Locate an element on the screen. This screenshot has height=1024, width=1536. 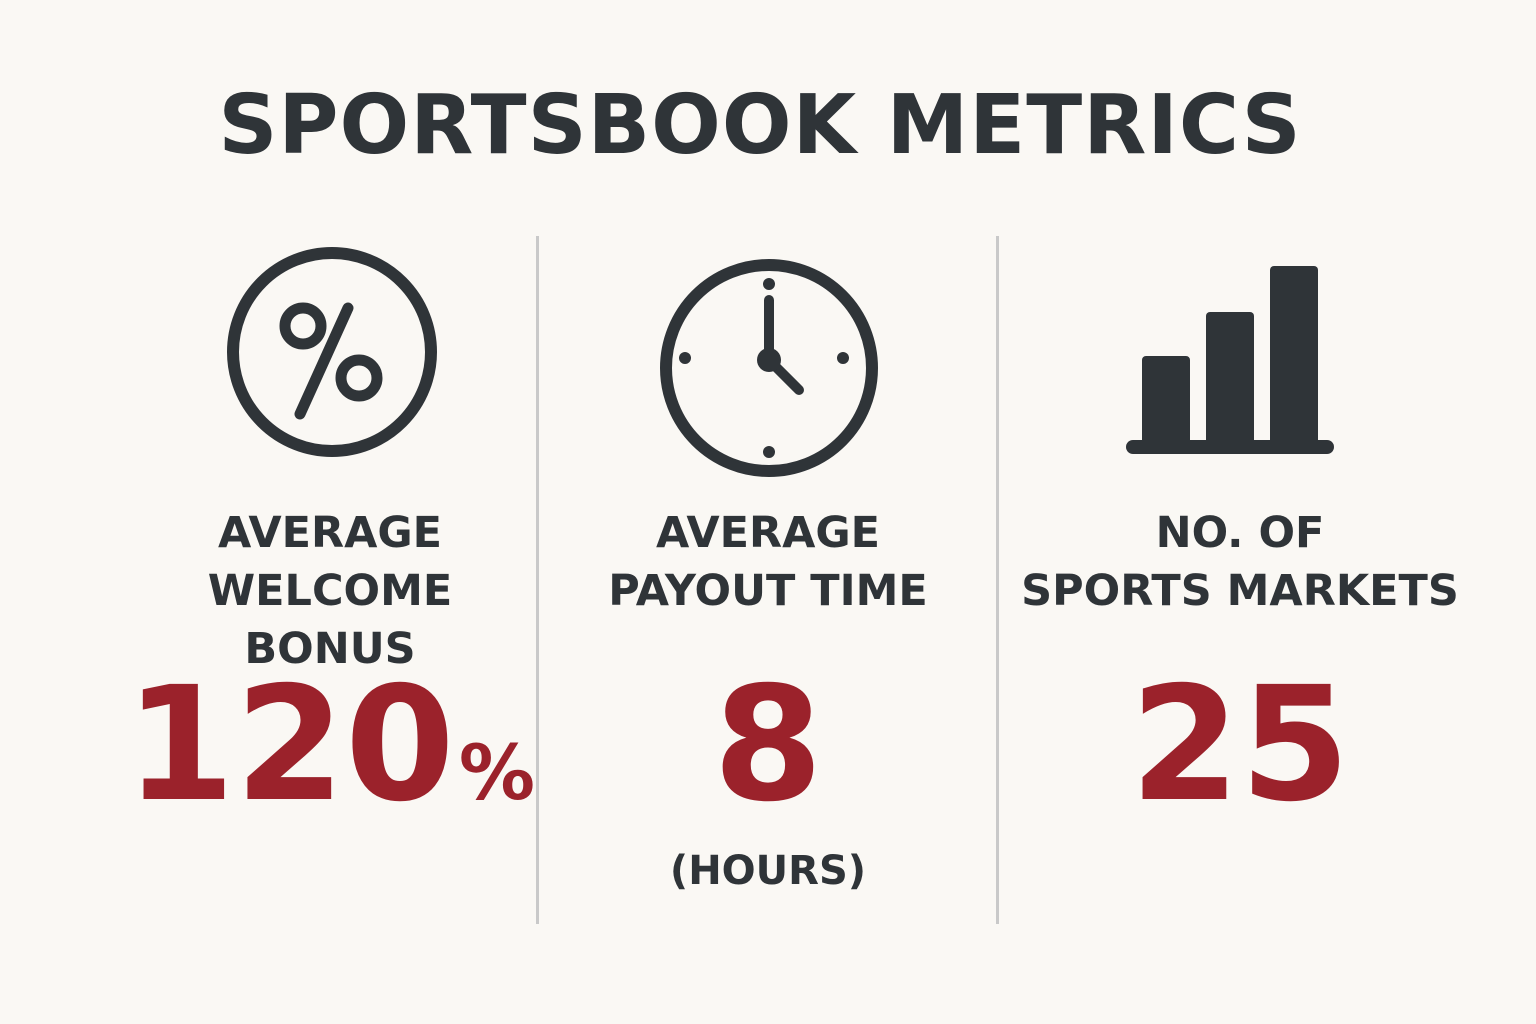
metric-value: 25 is located at coordinates (1240, 745).